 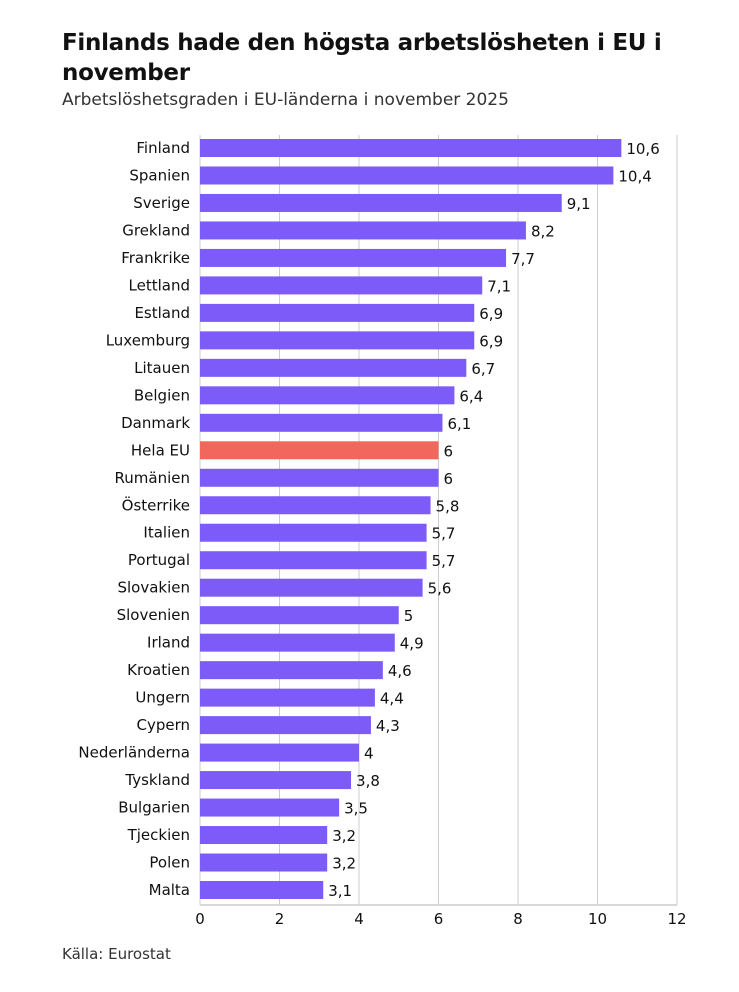 I want to click on data-label: 5,6, so click(x=440, y=589).